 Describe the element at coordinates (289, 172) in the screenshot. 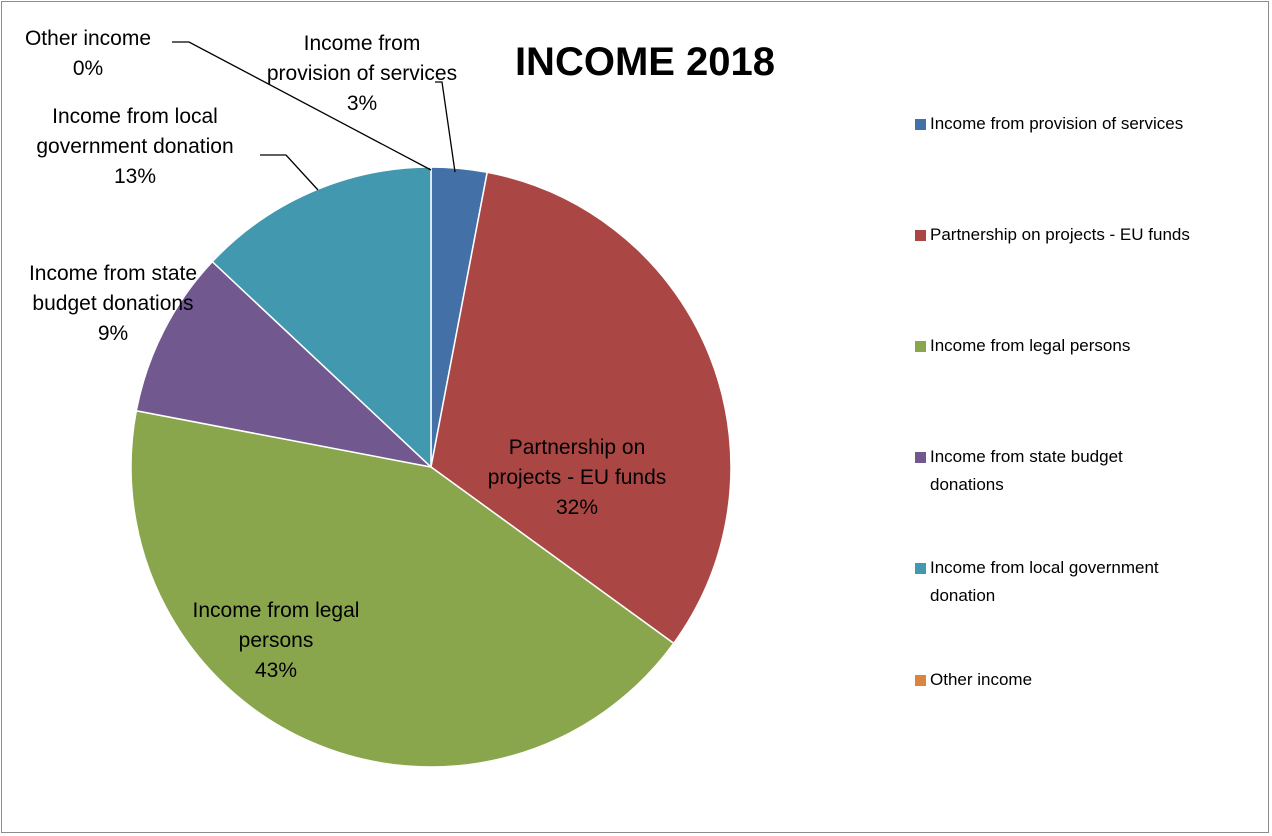

I see `leader-line-local-government` at that location.